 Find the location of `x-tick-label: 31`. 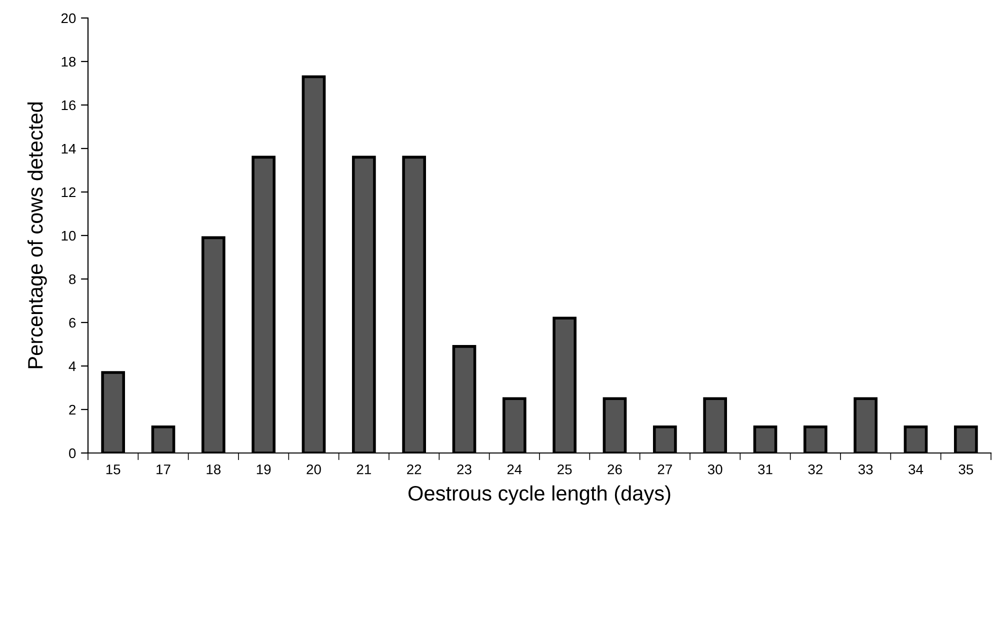

x-tick-label: 31 is located at coordinates (765, 469).